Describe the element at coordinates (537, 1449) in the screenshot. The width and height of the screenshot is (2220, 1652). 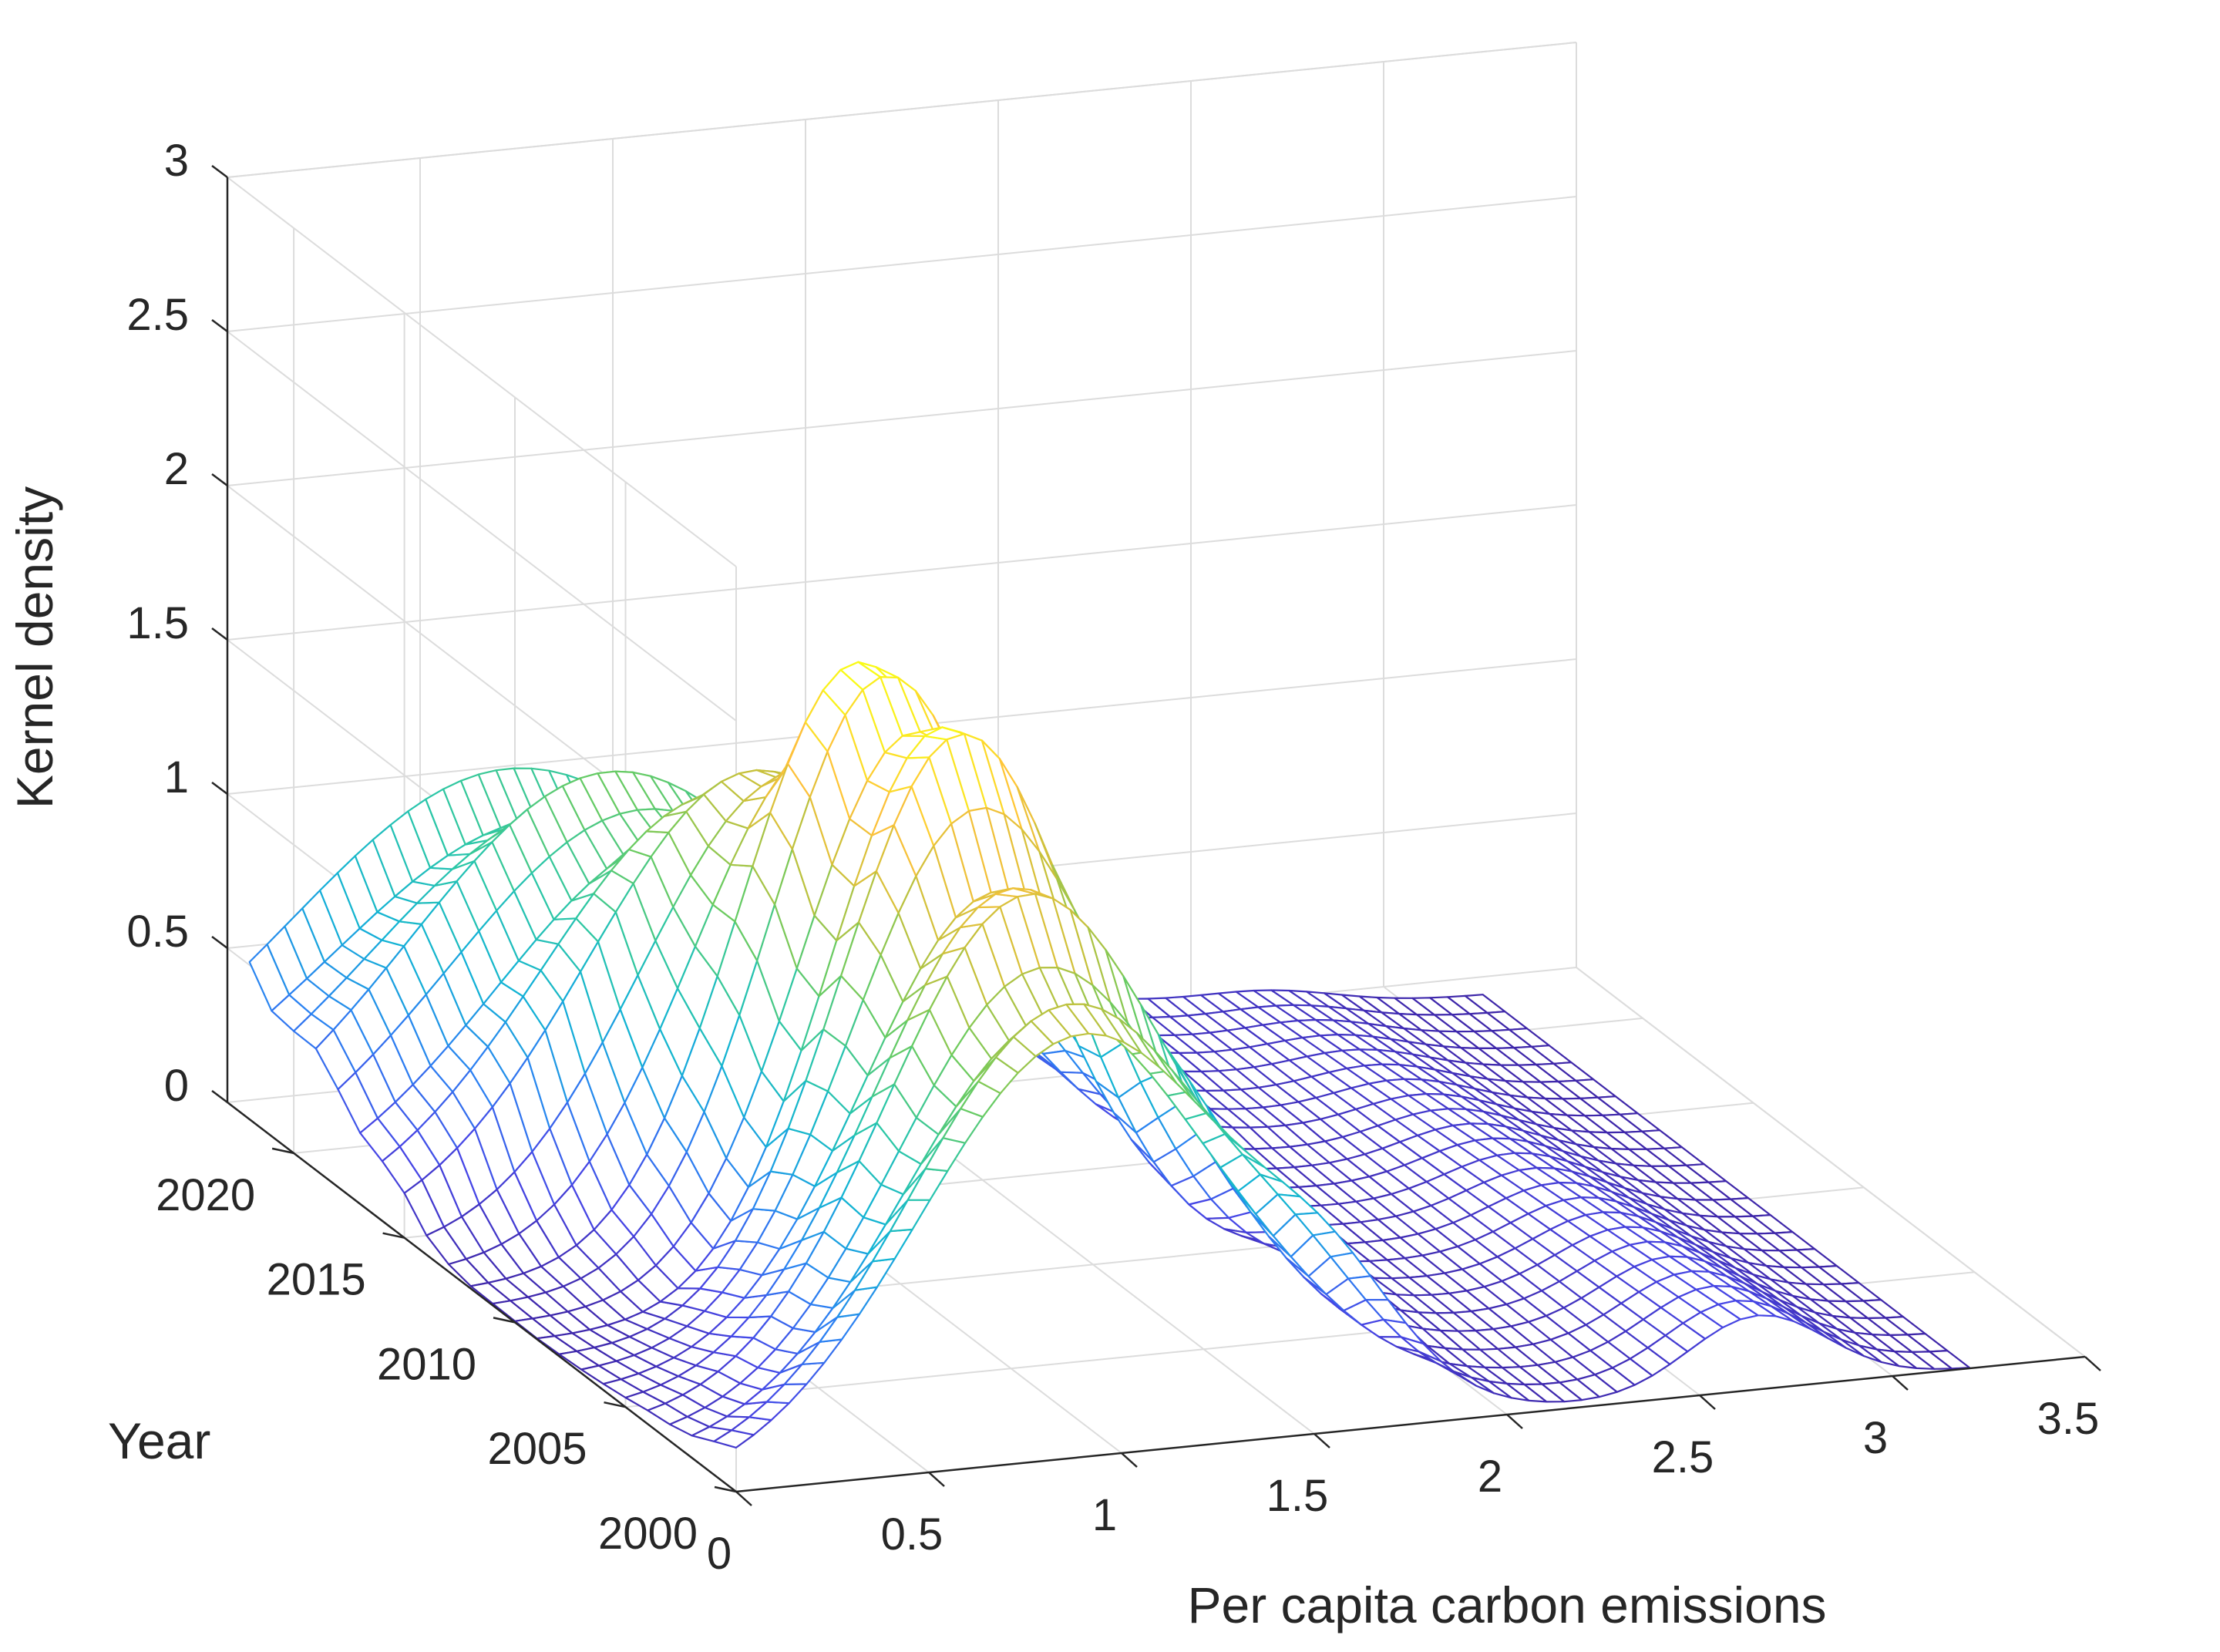
I see `y-tick-label: 2005` at that location.